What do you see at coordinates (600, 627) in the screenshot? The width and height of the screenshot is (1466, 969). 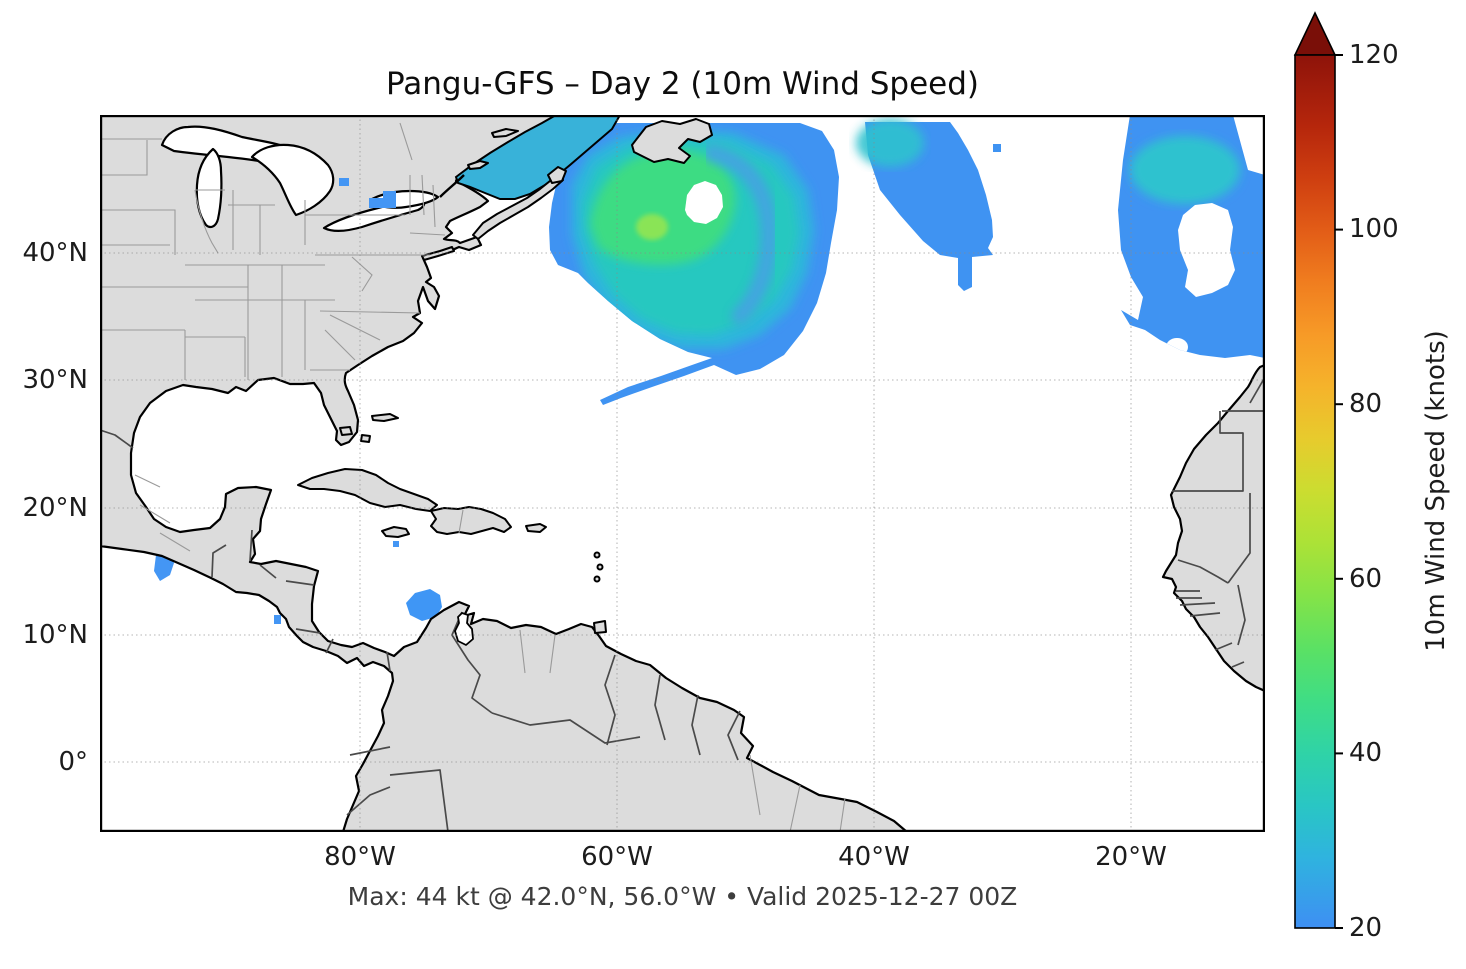 I see `trinidad` at bounding box center [600, 627].